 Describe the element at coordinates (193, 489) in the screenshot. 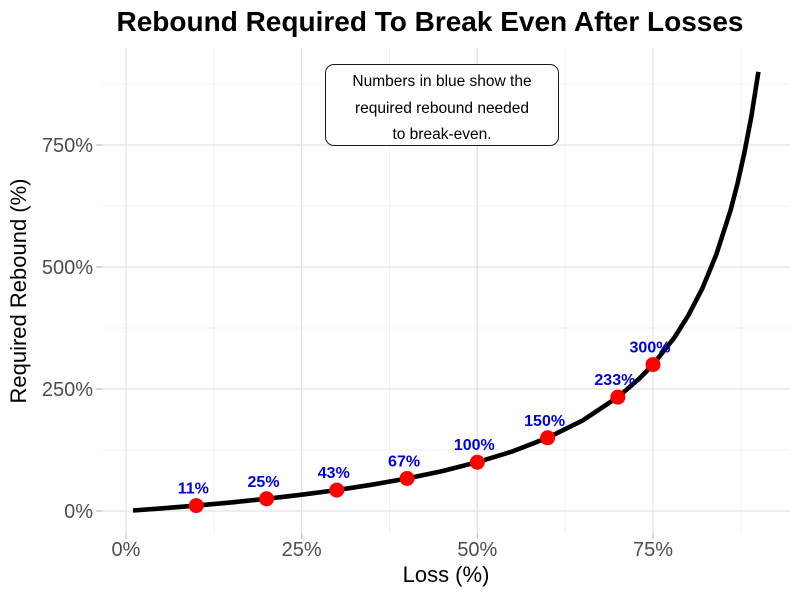

I see `point-label: 11%` at that location.